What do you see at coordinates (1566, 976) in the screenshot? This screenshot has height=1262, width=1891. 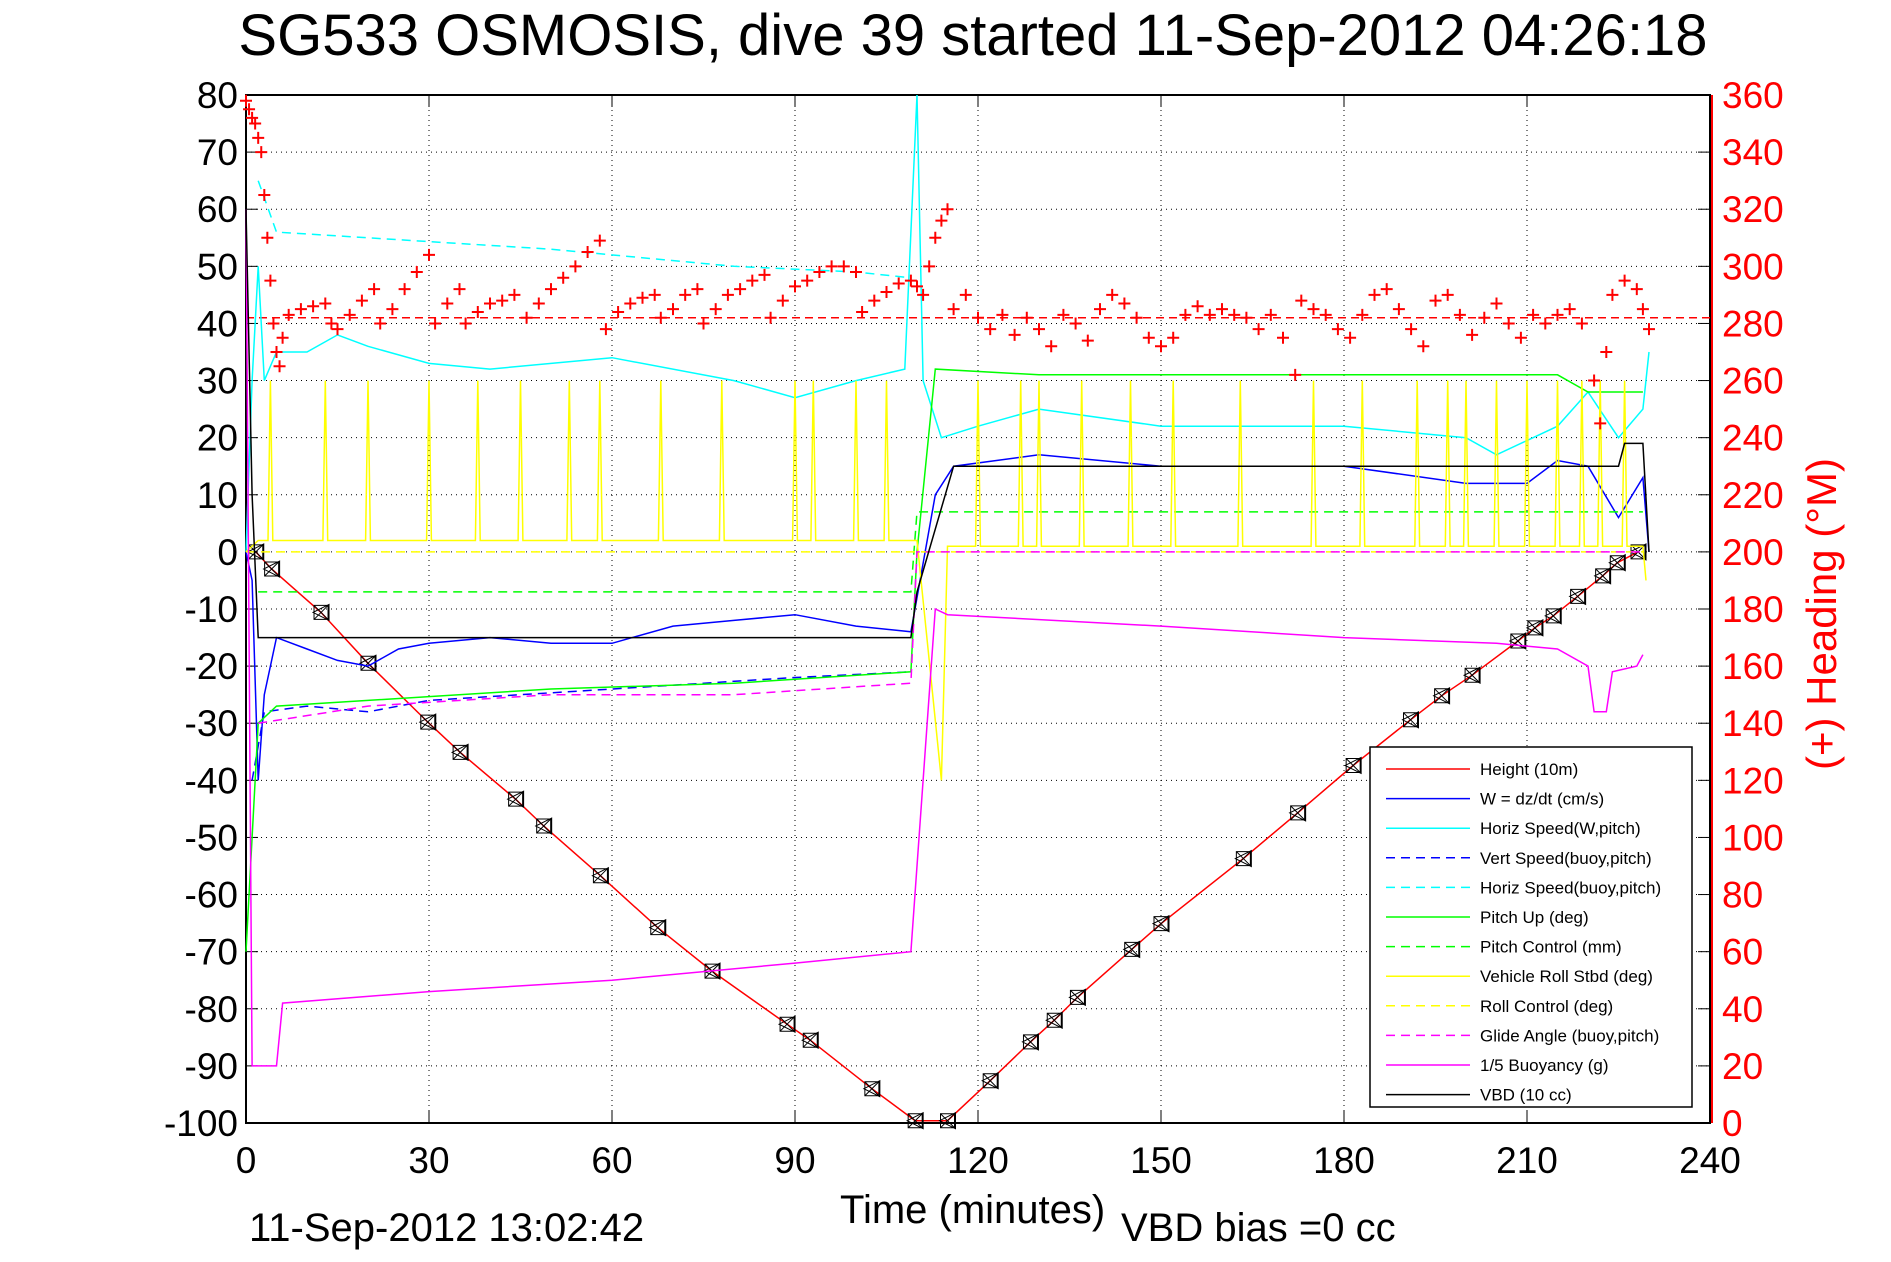 I see `legend-label: Vehicle Roll Stbd (deg)` at bounding box center [1566, 976].